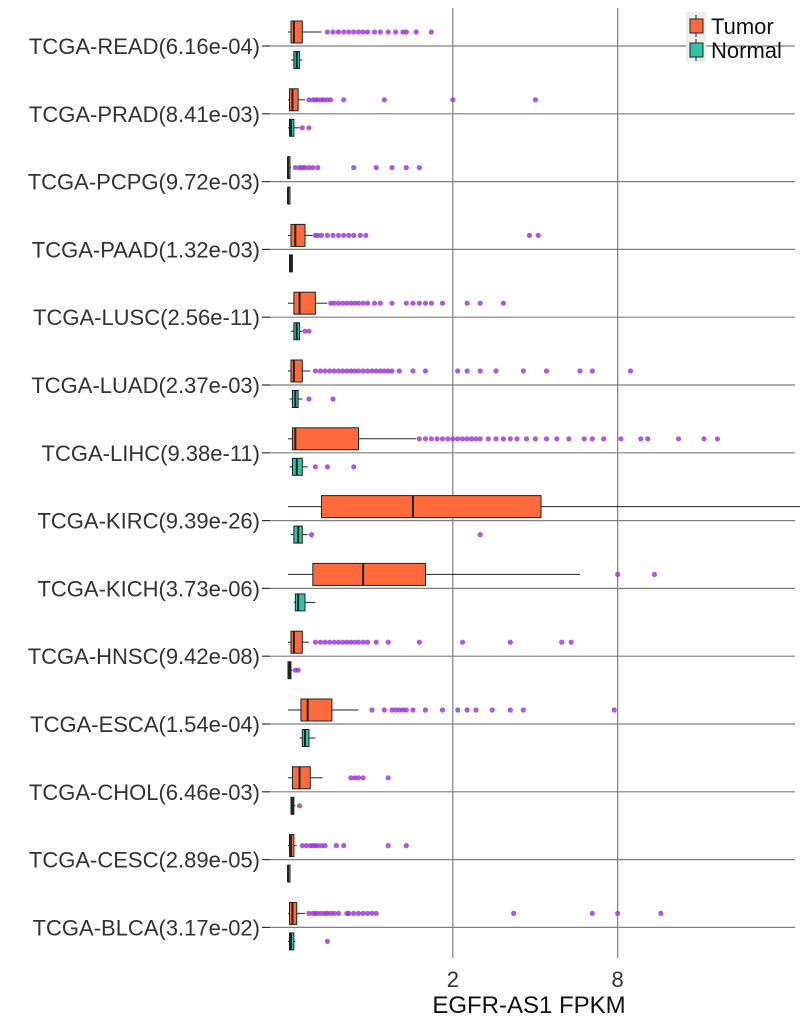 This screenshot has height=1029, width=800. Describe the element at coordinates (453, 979) in the screenshot. I see `x-tick-label: 2` at that location.